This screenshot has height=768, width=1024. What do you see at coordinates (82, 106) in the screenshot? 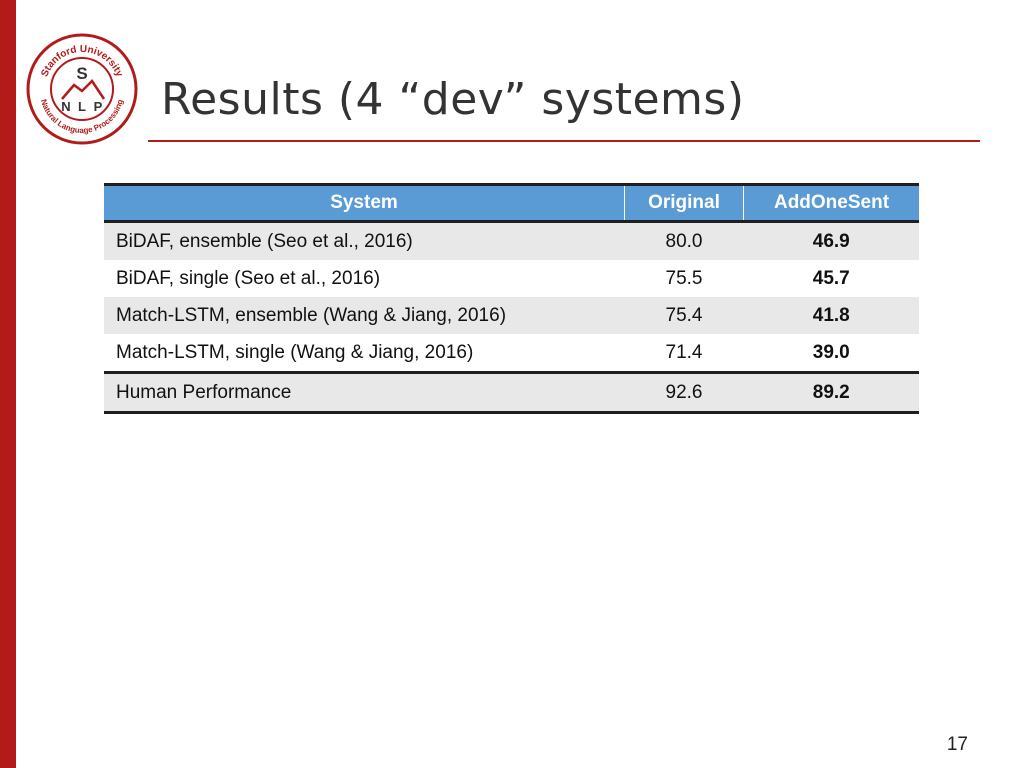
I see `logo-letter-l: L` at bounding box center [82, 106].